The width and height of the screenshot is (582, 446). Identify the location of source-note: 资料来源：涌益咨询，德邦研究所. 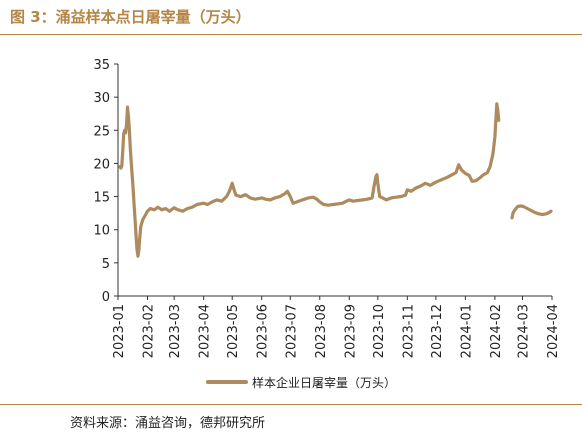
(168, 423).